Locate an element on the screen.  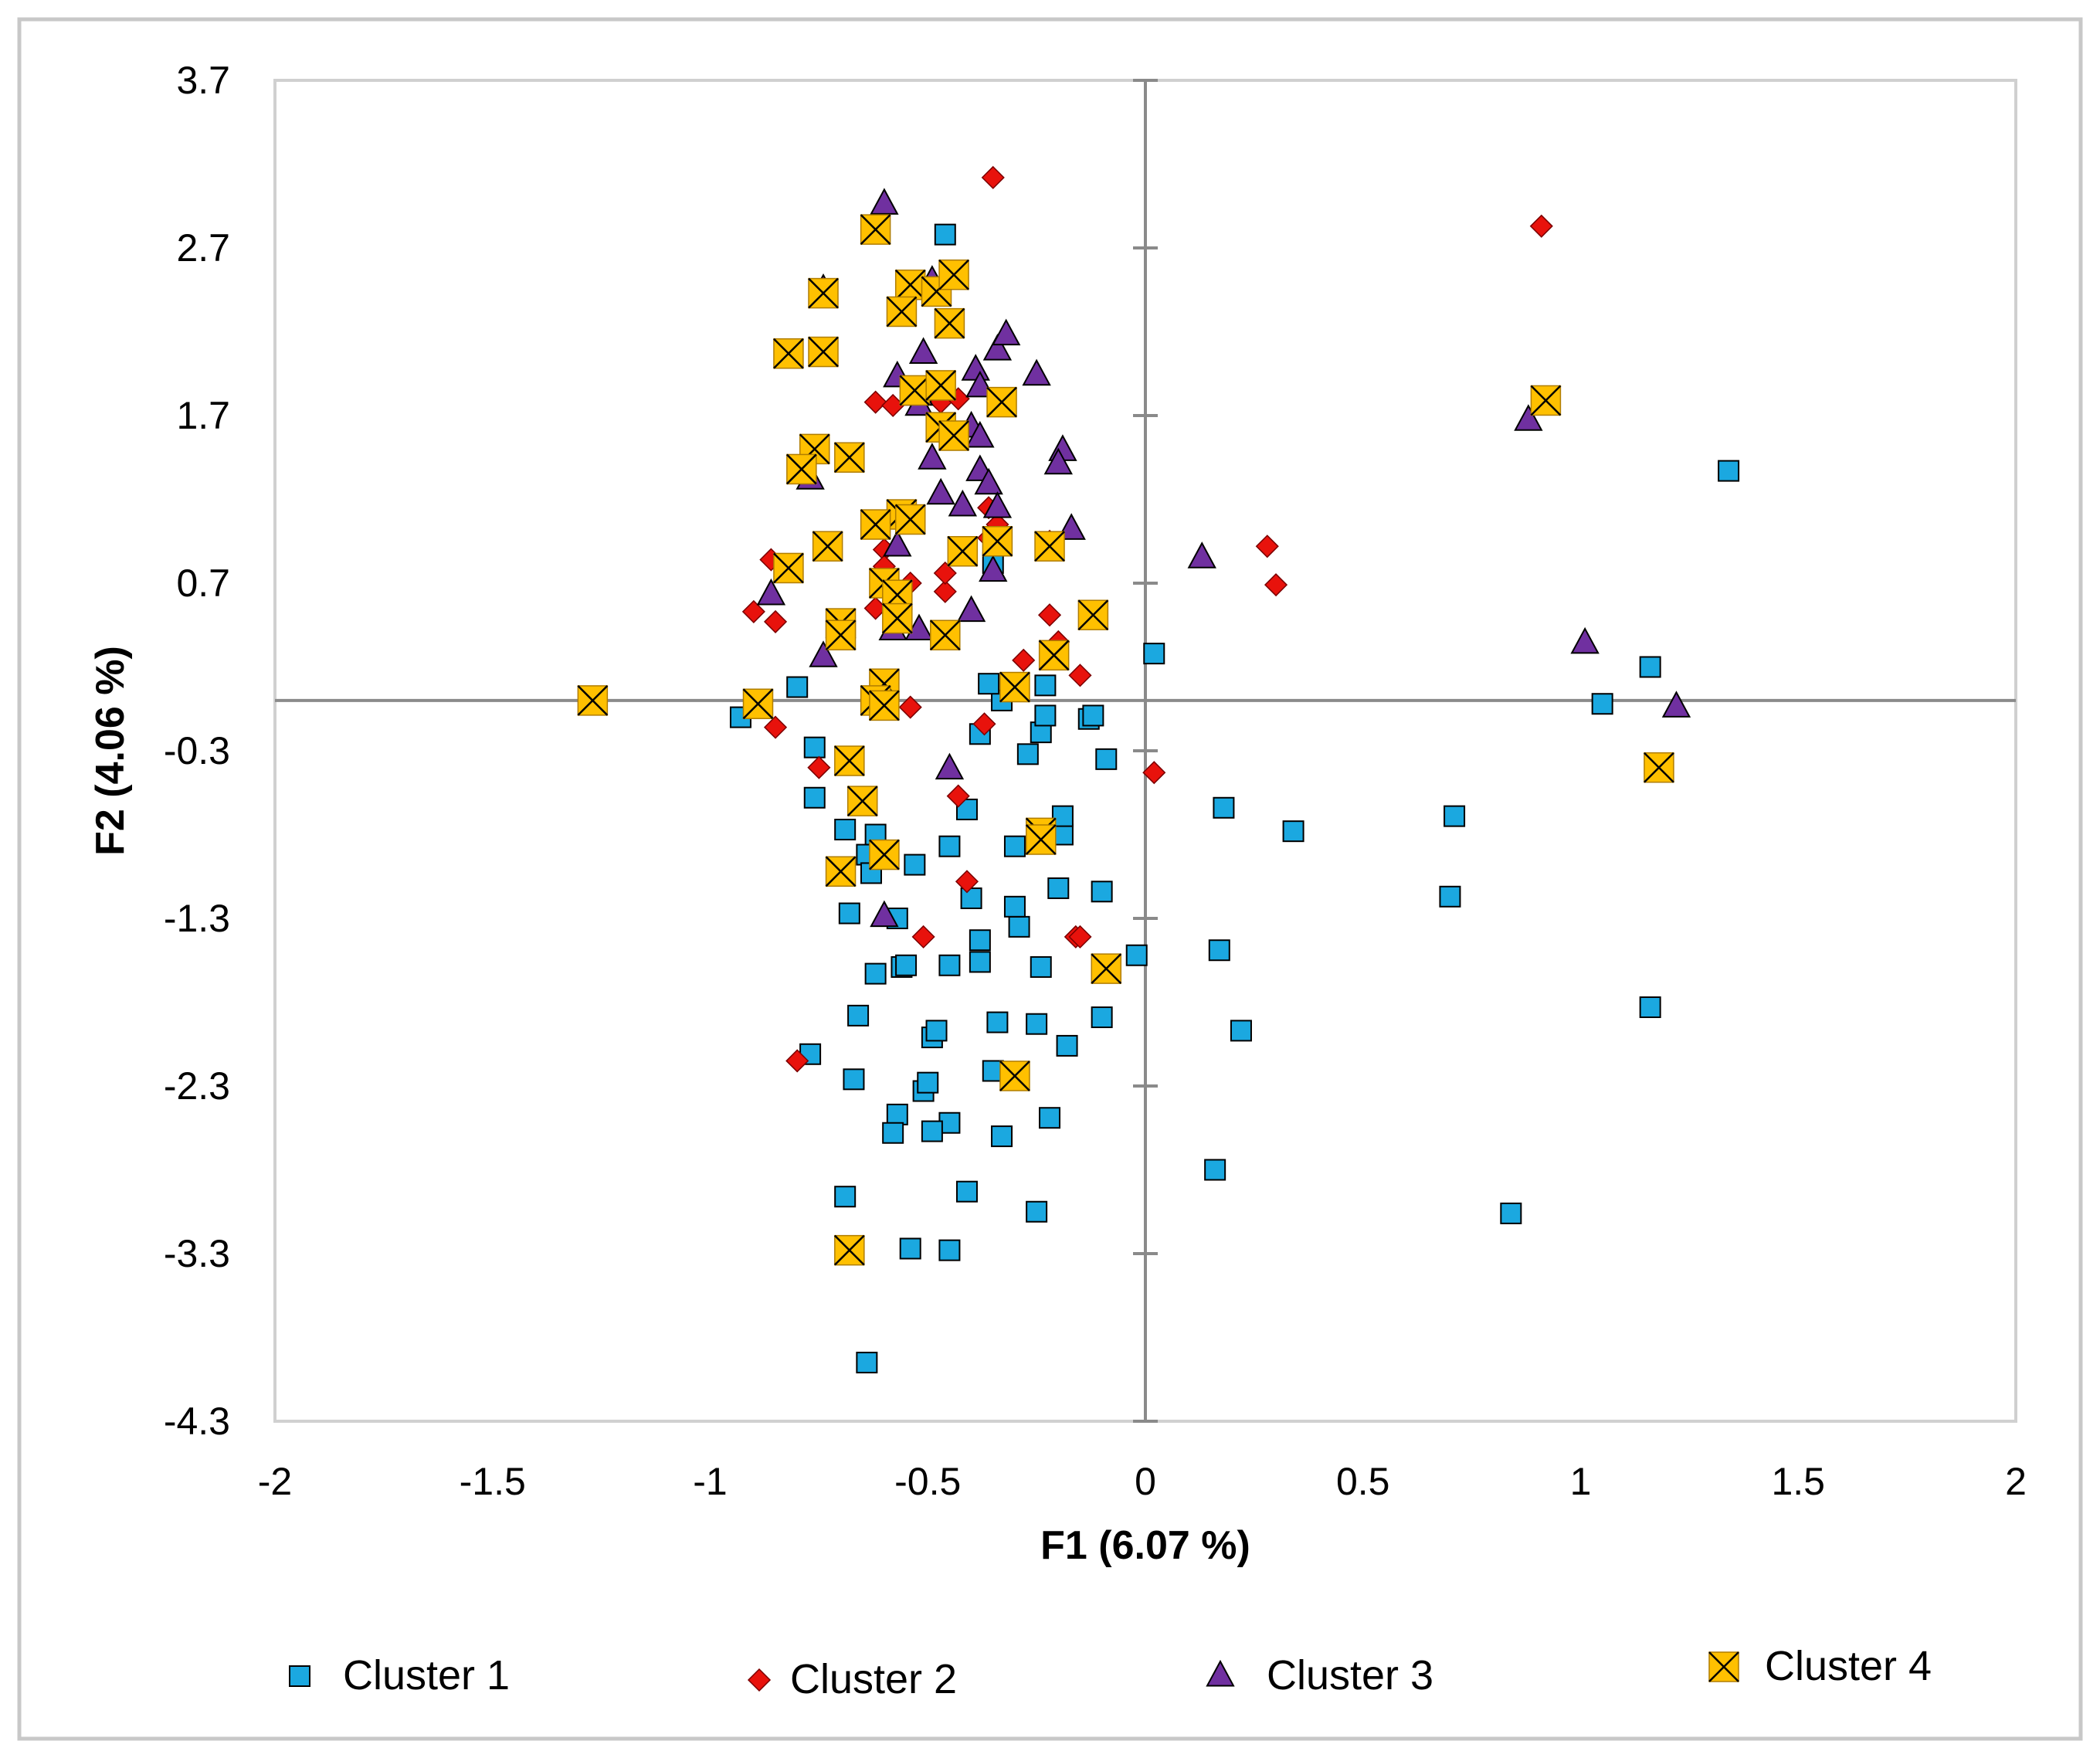
y-tick-label: 3.7 is located at coordinates (203, 80).